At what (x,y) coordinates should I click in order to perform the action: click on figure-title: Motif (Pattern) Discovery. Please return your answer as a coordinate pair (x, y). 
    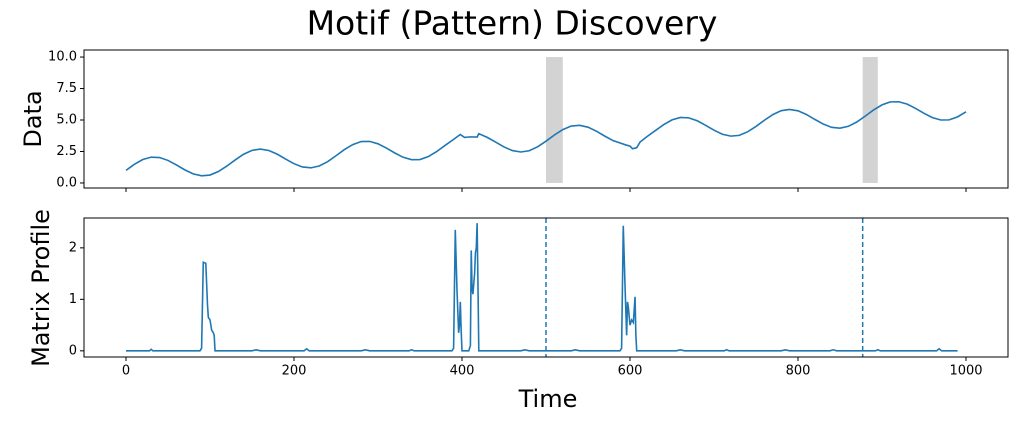
    Looking at the image, I should click on (512, 23).